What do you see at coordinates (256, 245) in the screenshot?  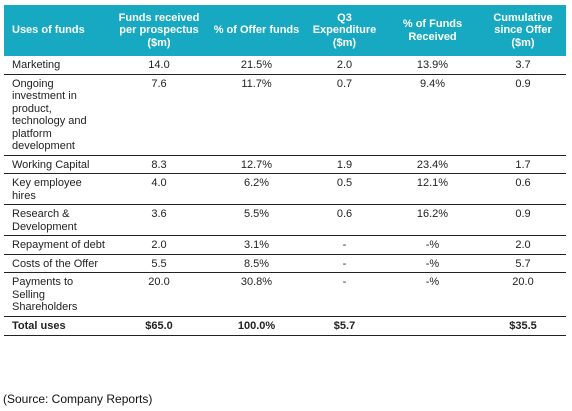 I see `cell-value: 3.1%` at bounding box center [256, 245].